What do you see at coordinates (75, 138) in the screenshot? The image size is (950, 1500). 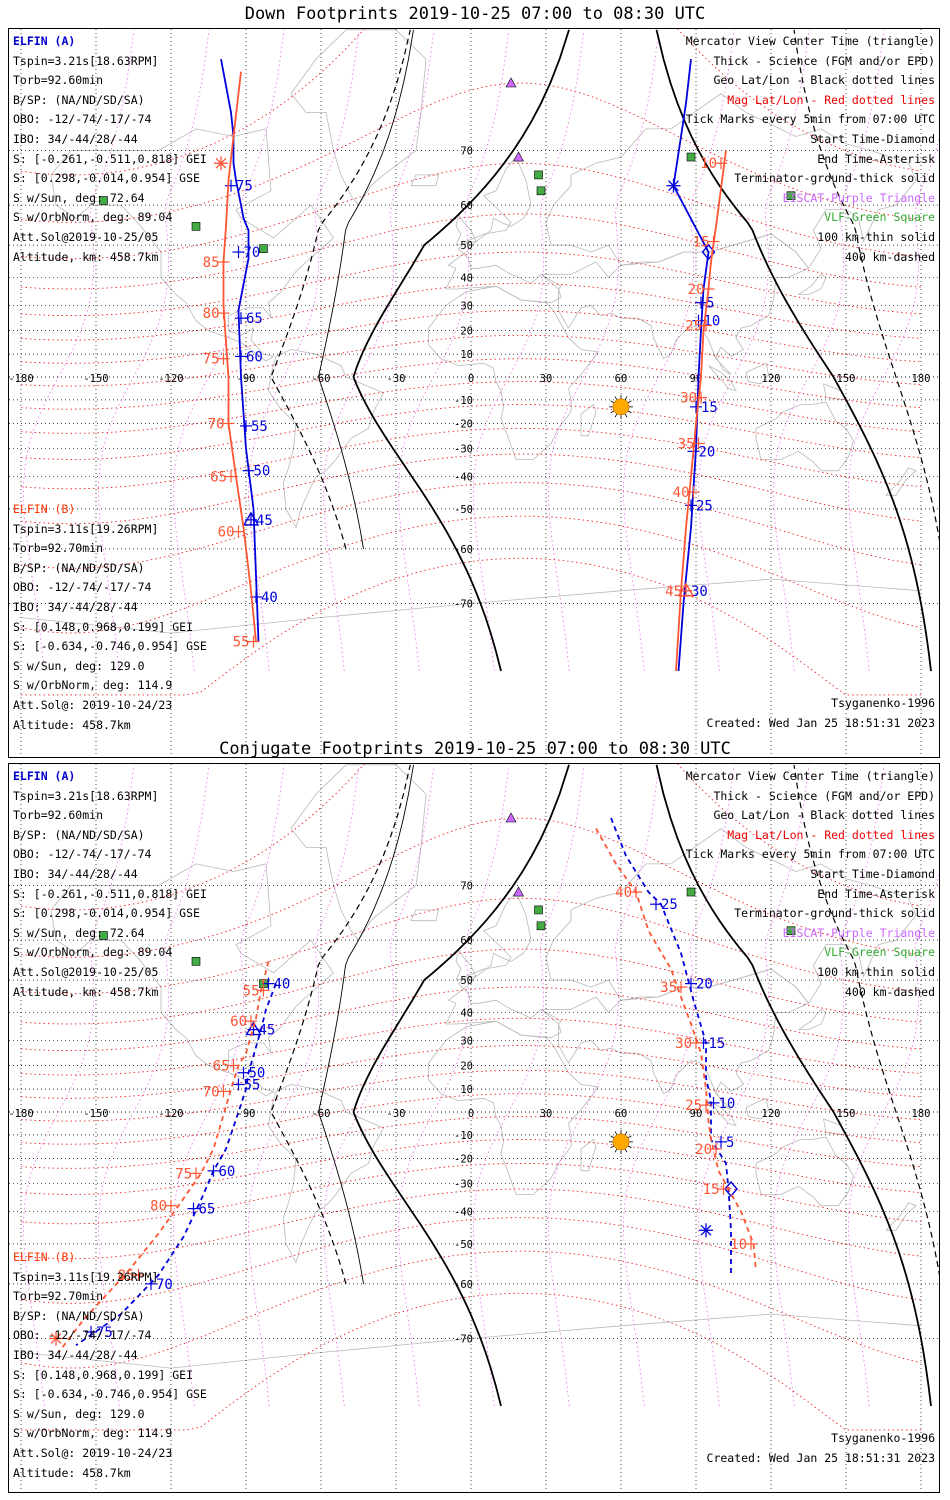 I see `elfin-a-line: IBO: 34/-44/28/-44` at bounding box center [75, 138].